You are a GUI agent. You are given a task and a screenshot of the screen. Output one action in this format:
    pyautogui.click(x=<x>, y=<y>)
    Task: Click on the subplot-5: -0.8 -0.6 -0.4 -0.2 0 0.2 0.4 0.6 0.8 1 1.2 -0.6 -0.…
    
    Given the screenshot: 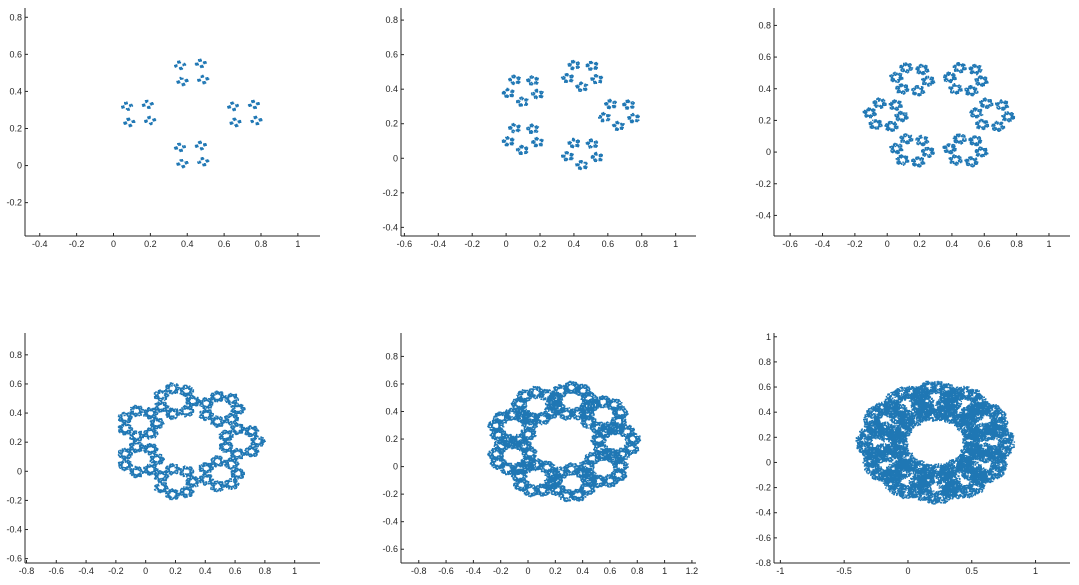 What is the action you would take?
    pyautogui.click(x=540, y=452)
    